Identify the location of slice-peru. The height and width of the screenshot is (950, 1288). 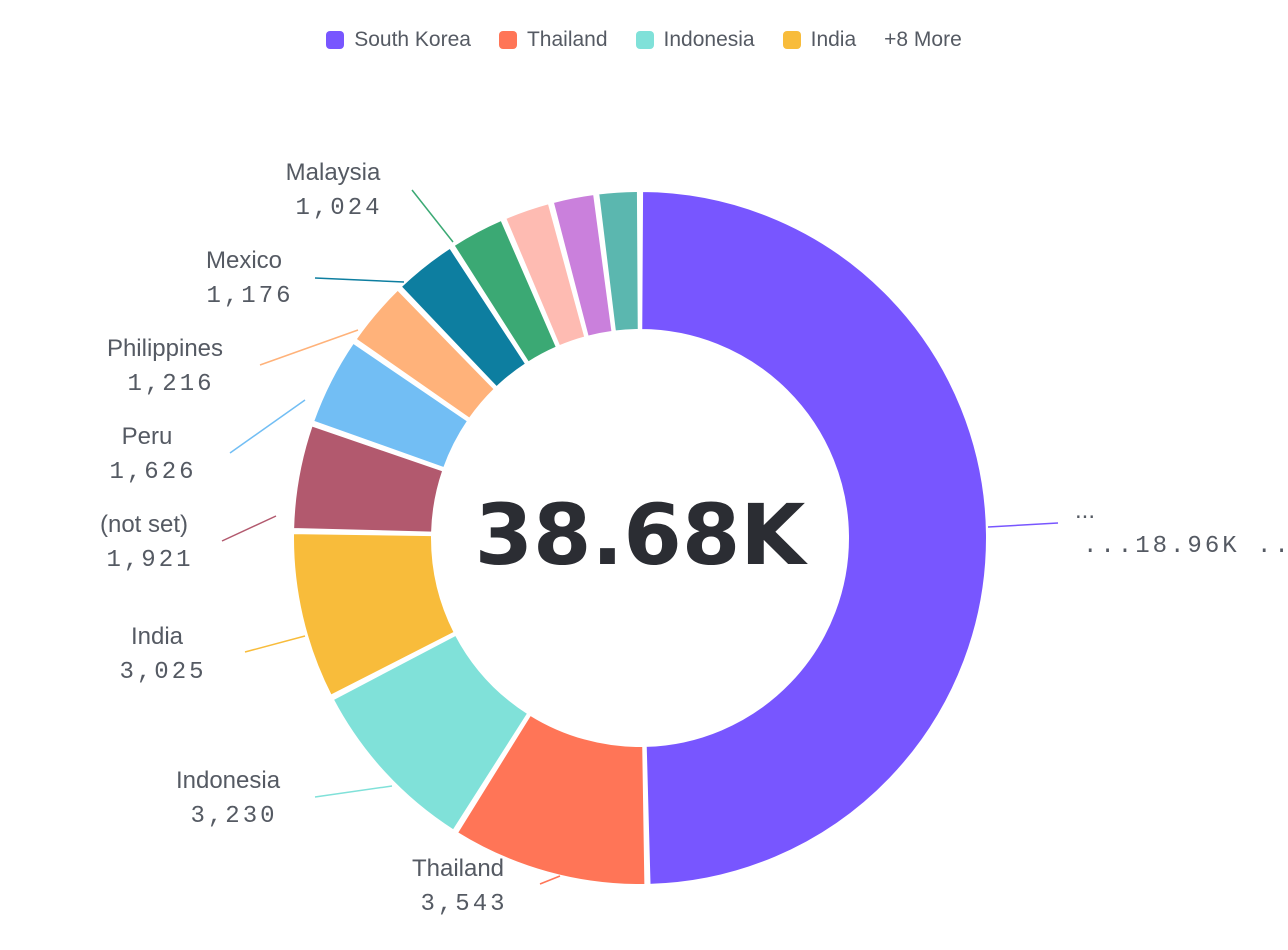
(391, 405).